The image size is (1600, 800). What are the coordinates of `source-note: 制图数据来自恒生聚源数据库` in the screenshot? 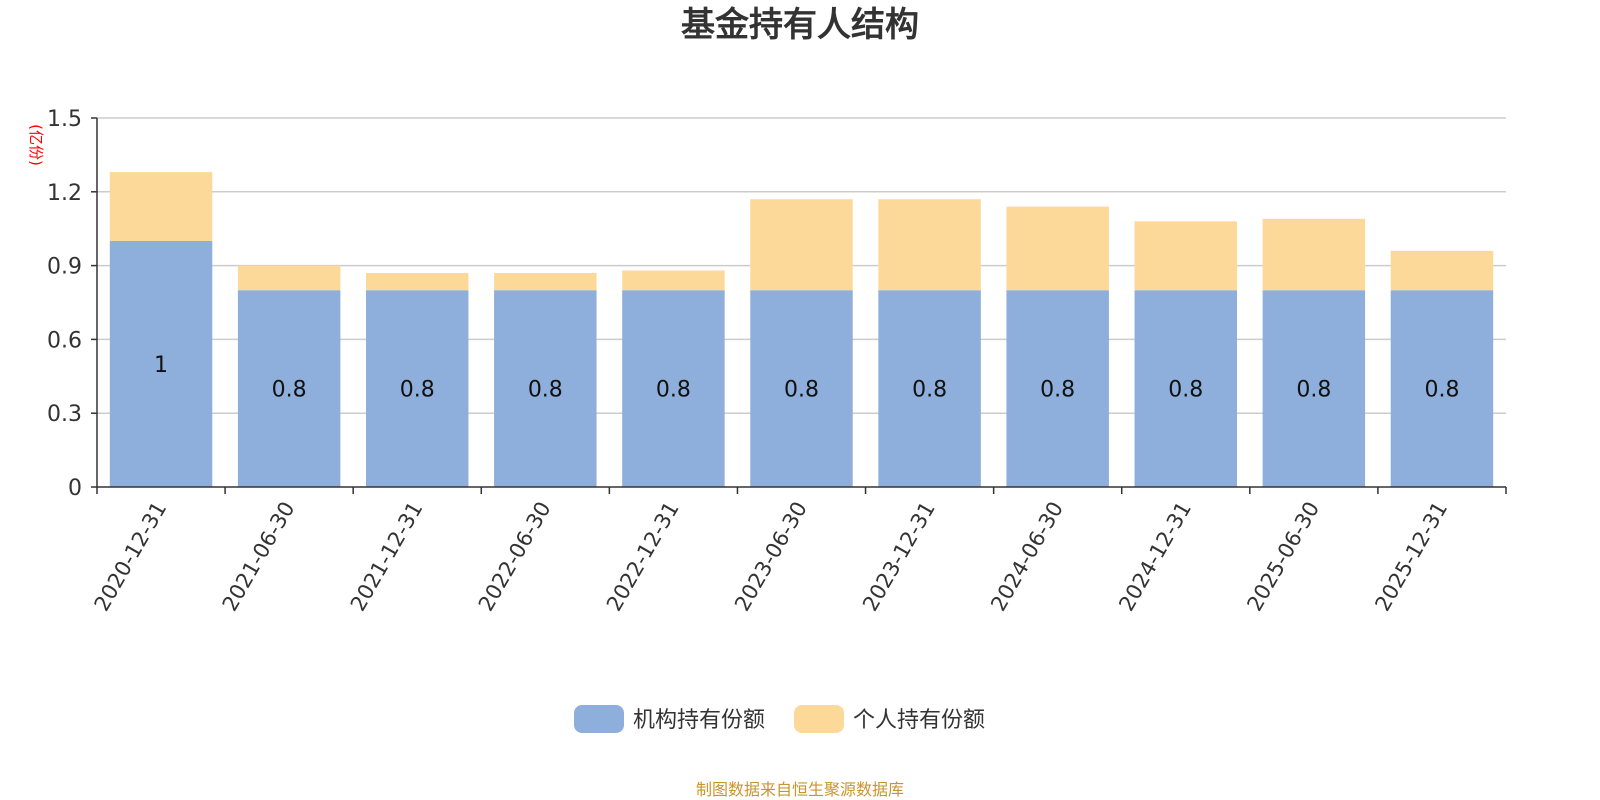 It's located at (800, 789).